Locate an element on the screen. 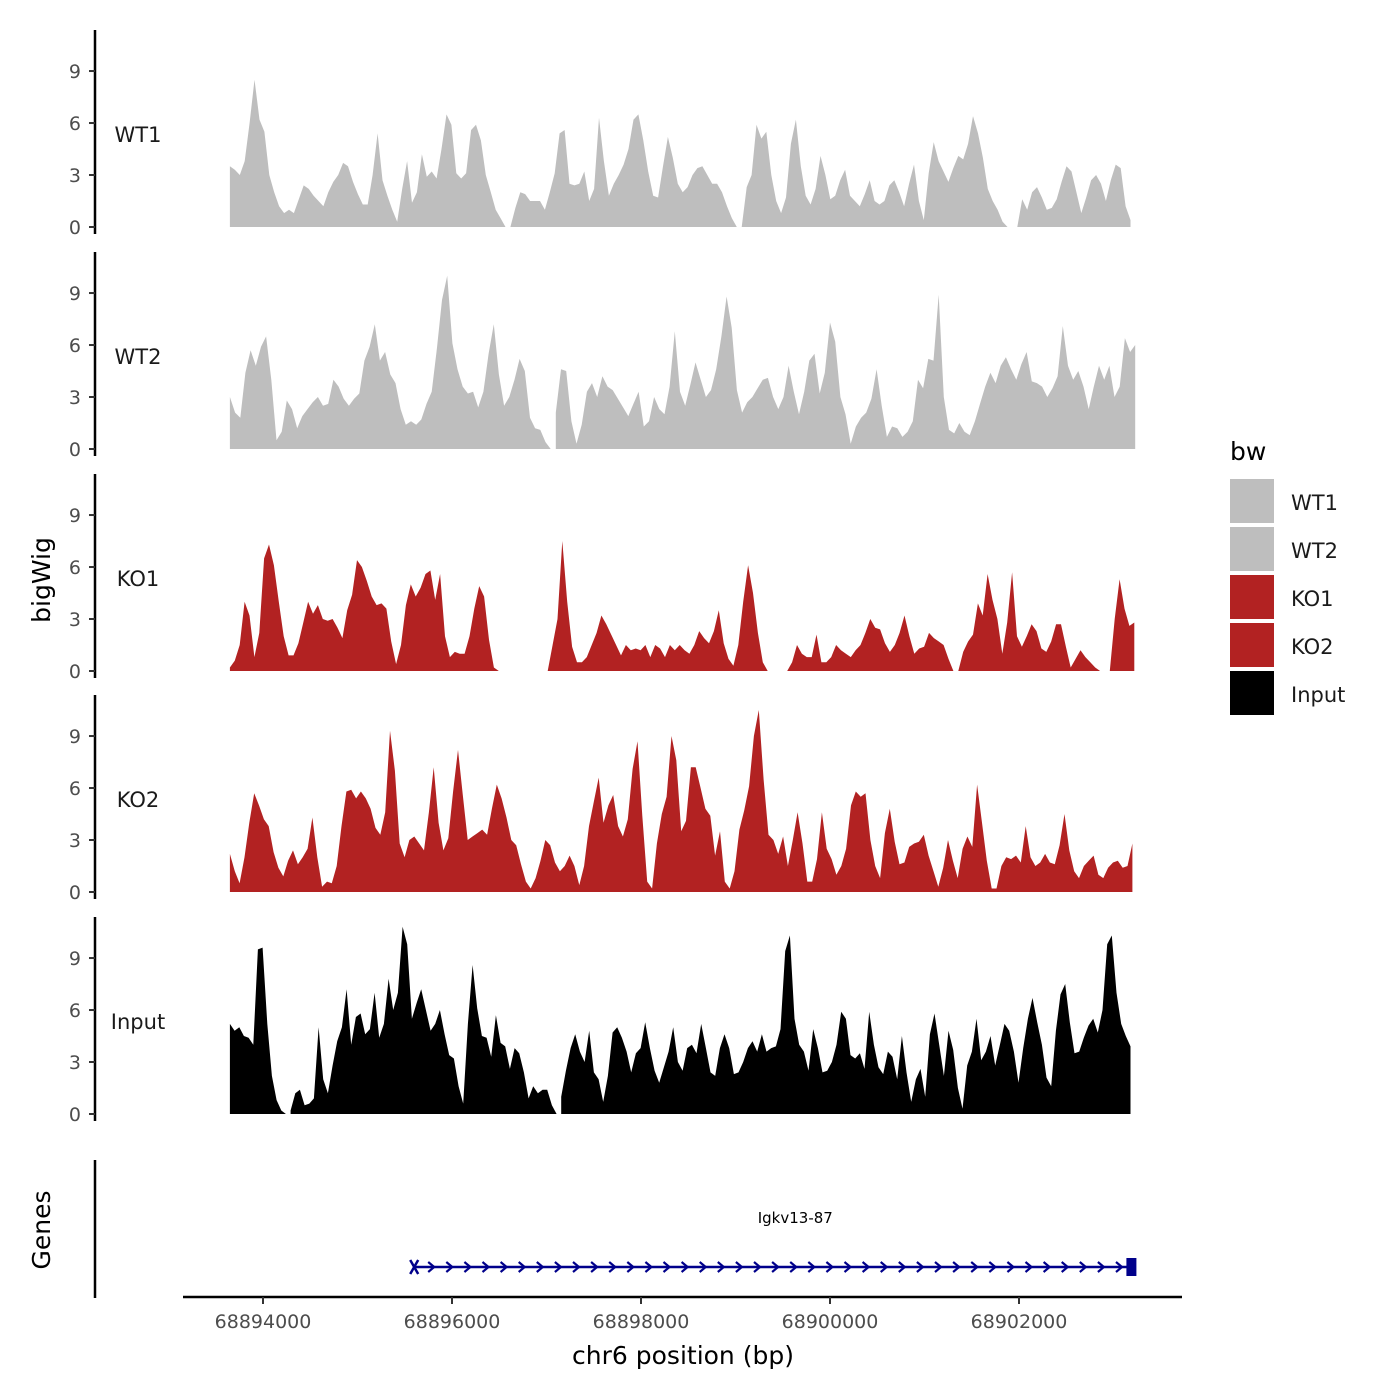  track-ko1: 0 3 6 9 KO1 is located at coordinates (602, 578).